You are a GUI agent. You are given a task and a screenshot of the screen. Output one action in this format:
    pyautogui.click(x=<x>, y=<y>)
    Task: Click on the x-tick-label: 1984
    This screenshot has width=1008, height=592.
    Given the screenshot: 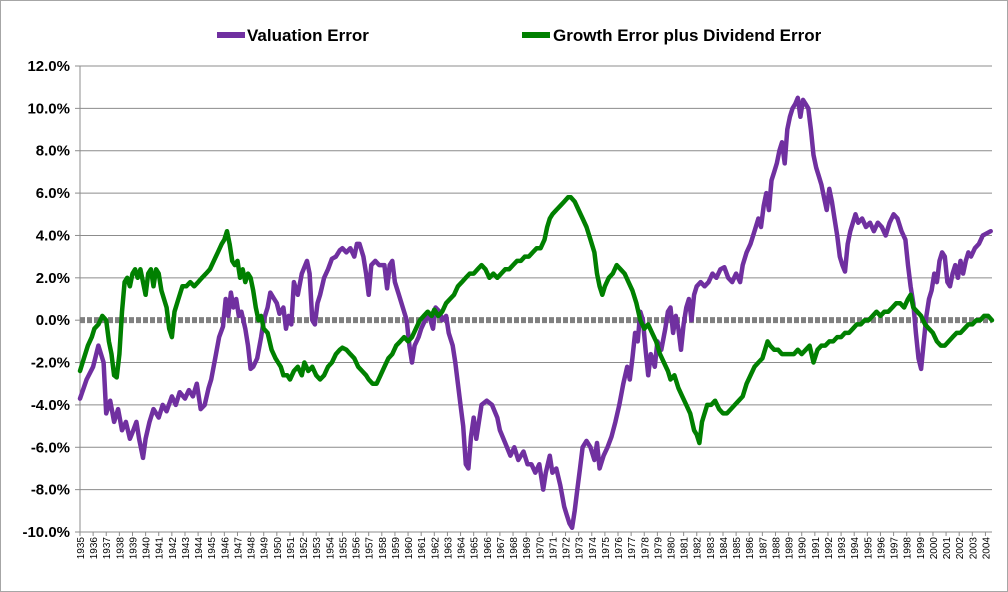 What is the action you would take?
    pyautogui.click(x=724, y=548)
    